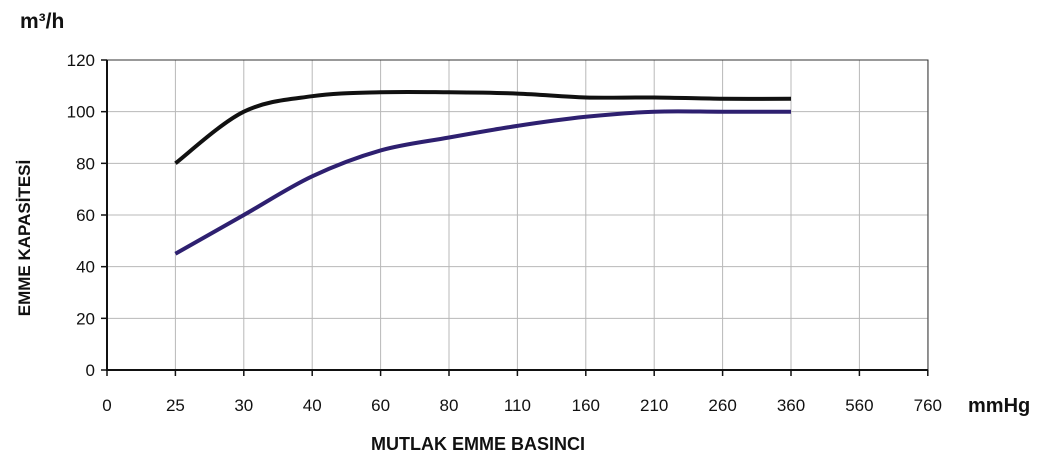 The height and width of the screenshot is (463, 1046). Describe the element at coordinates (791, 405) in the screenshot. I see `x-tick-label: 360` at that location.